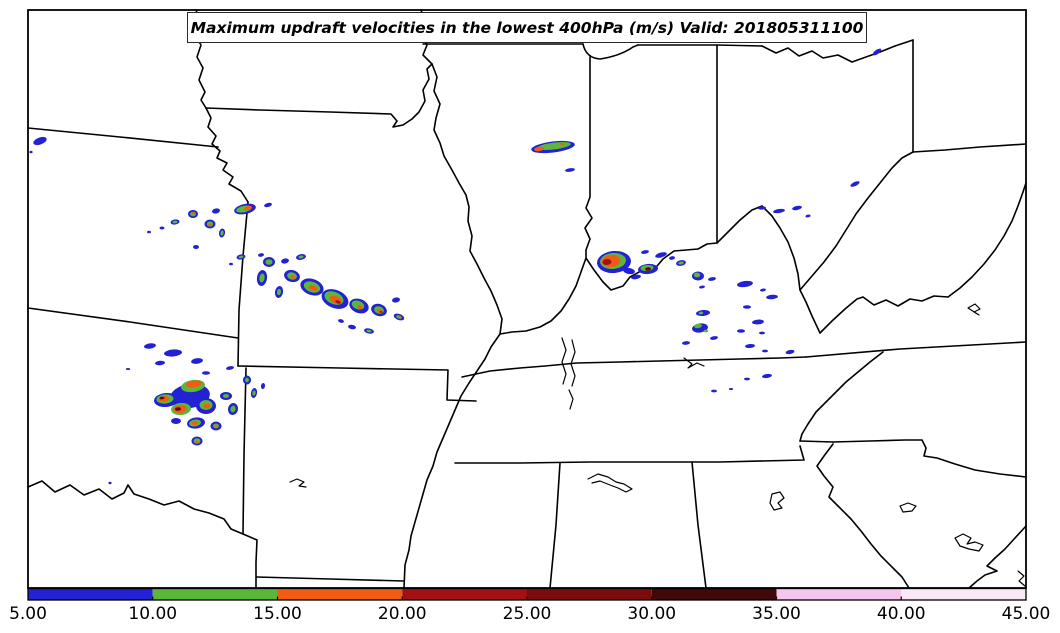 Image resolution: width=1060 pixels, height=633 pixels. Describe the element at coordinates (916, 349) in the screenshot. I see `border-va-nc` at that location.